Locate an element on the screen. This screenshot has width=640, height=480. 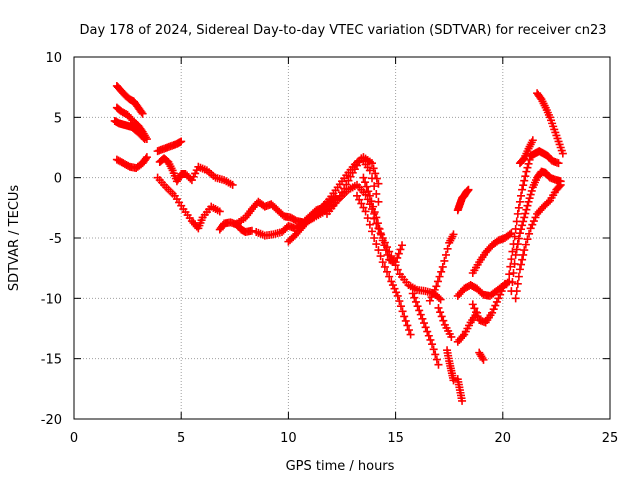
y-tick-label: 10 is located at coordinates (53, 58).